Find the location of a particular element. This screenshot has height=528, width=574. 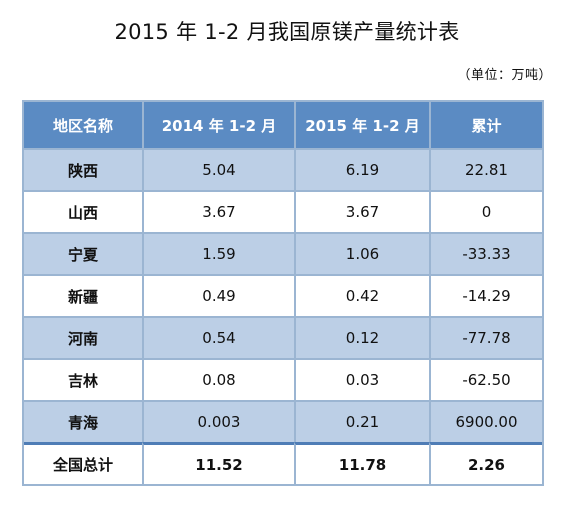

cumulative-cell: -33.33 is located at coordinates (485, 253).